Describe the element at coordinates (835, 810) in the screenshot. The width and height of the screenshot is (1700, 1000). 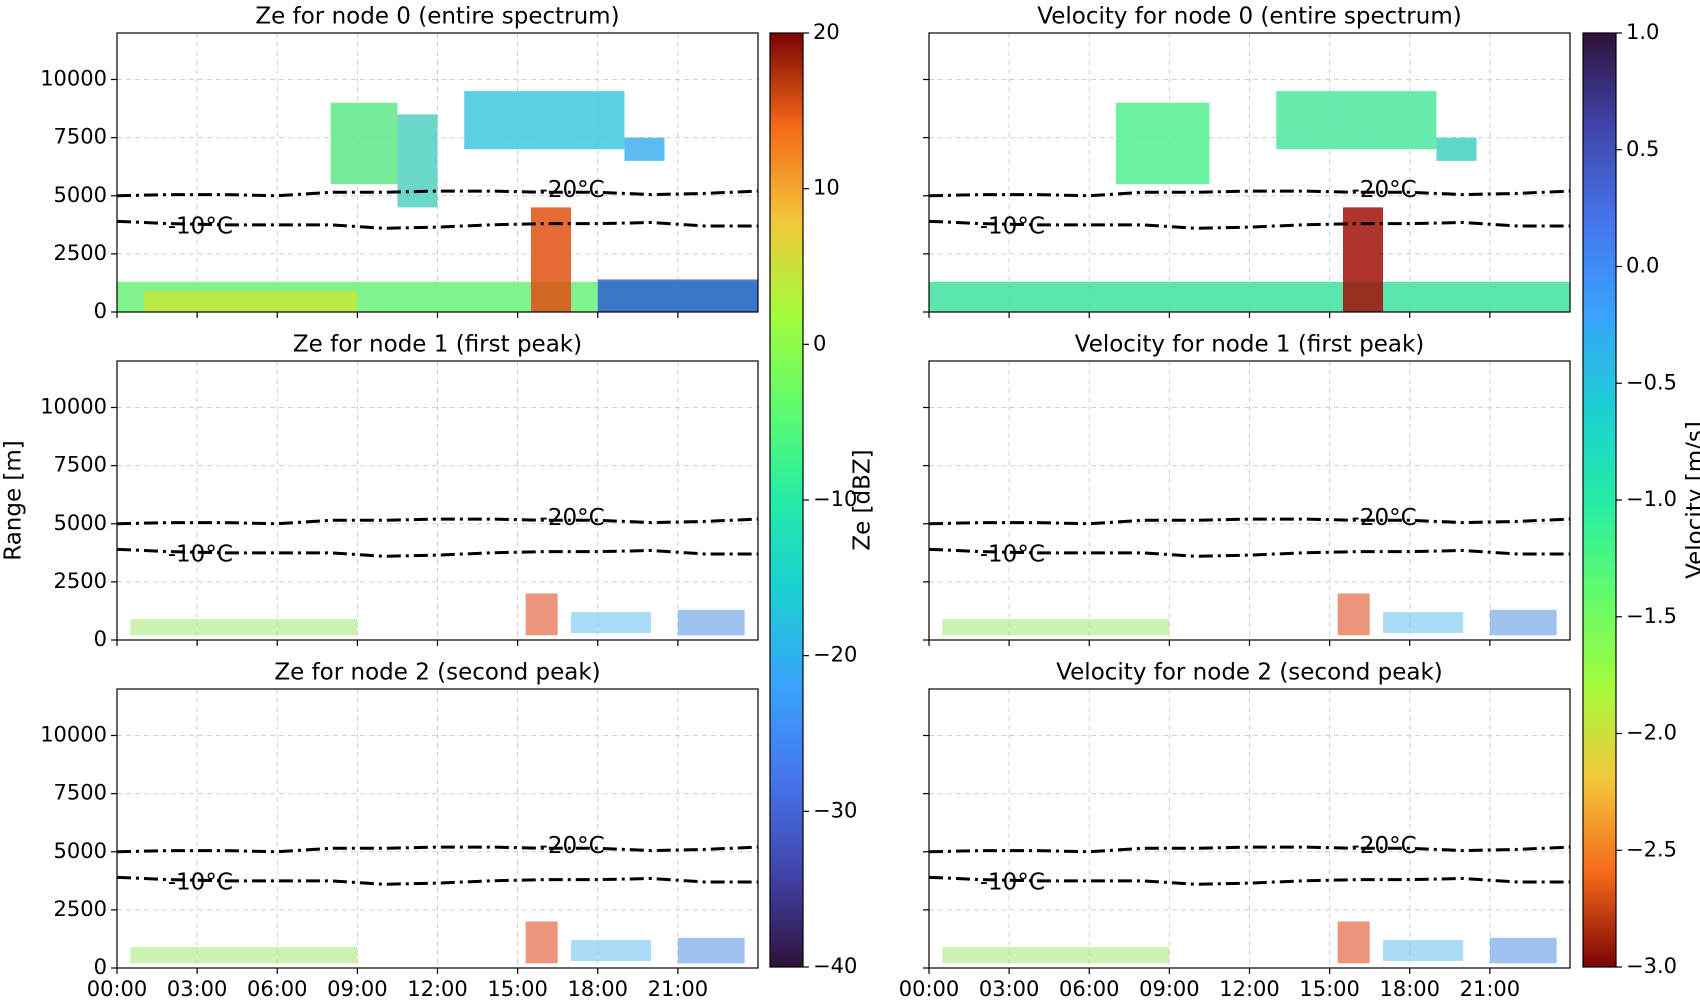
I see `colorbar-tick-label: −30` at that location.